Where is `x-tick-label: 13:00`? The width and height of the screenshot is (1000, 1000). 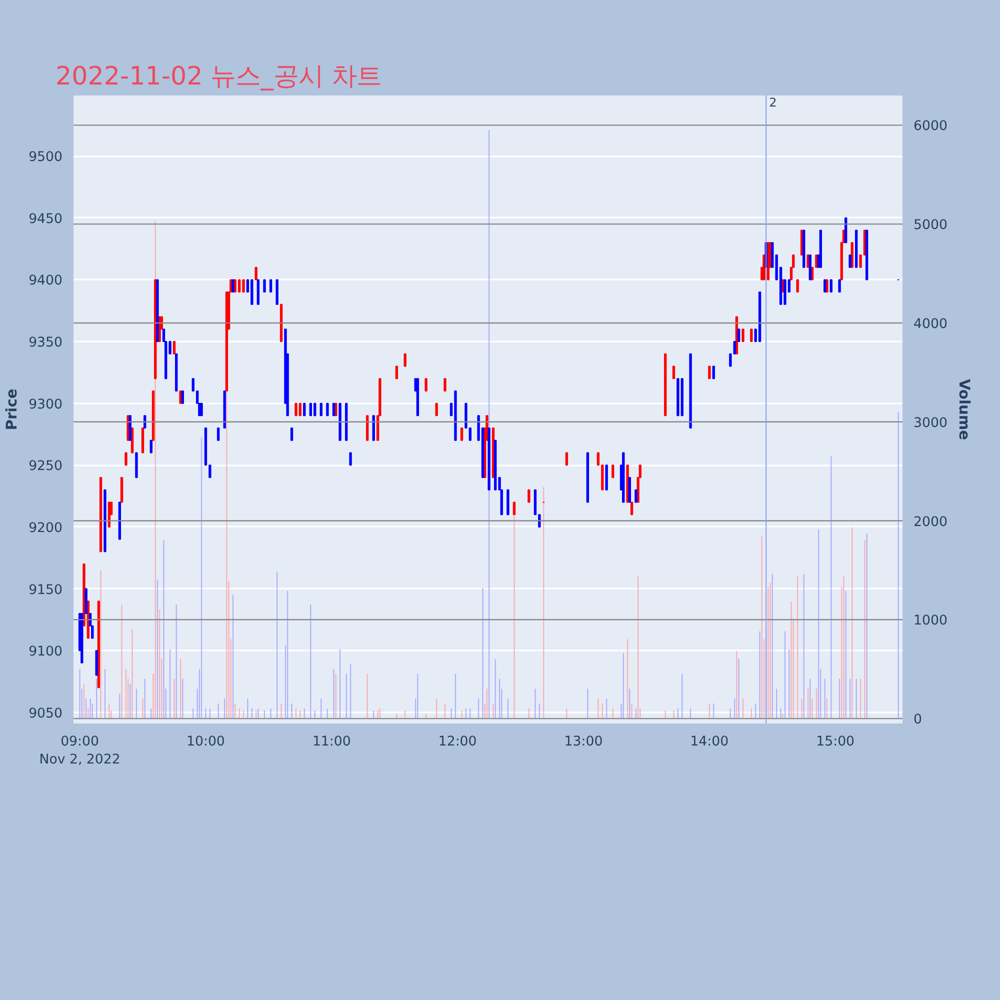
x-tick-label: 13:00 is located at coordinates (583, 742).